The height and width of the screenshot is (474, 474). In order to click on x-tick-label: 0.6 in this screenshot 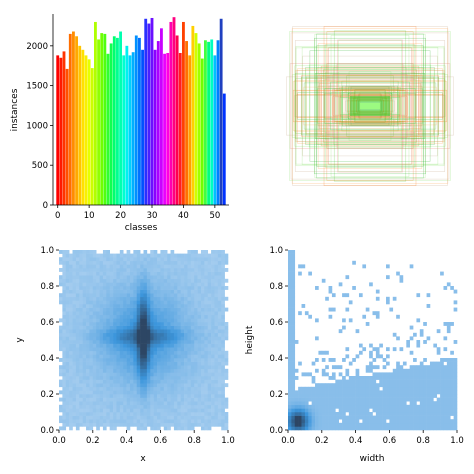, I will do `click(161, 441)`.